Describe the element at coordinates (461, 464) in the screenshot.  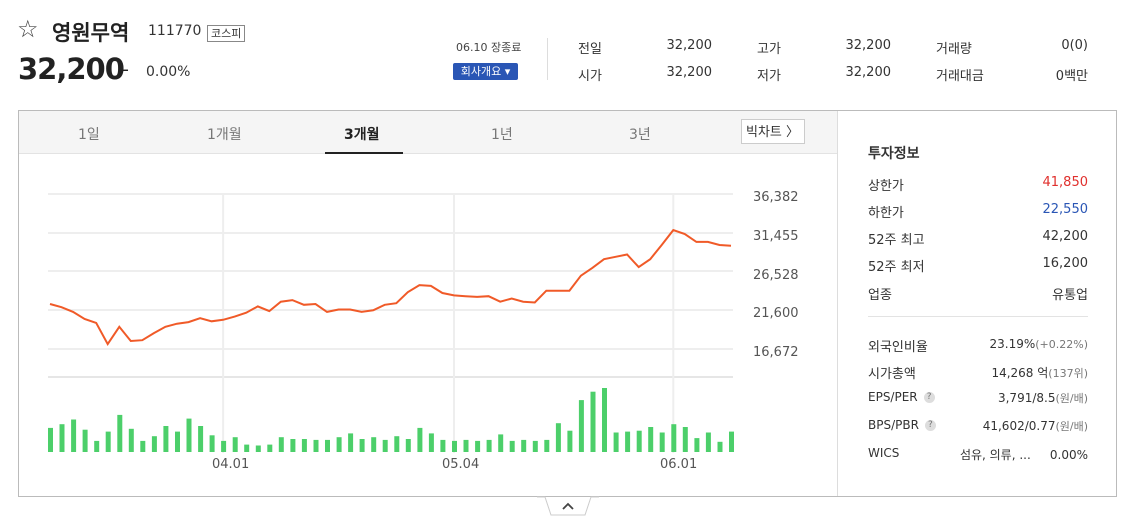
I see `x-tick-label: 05.04` at that location.